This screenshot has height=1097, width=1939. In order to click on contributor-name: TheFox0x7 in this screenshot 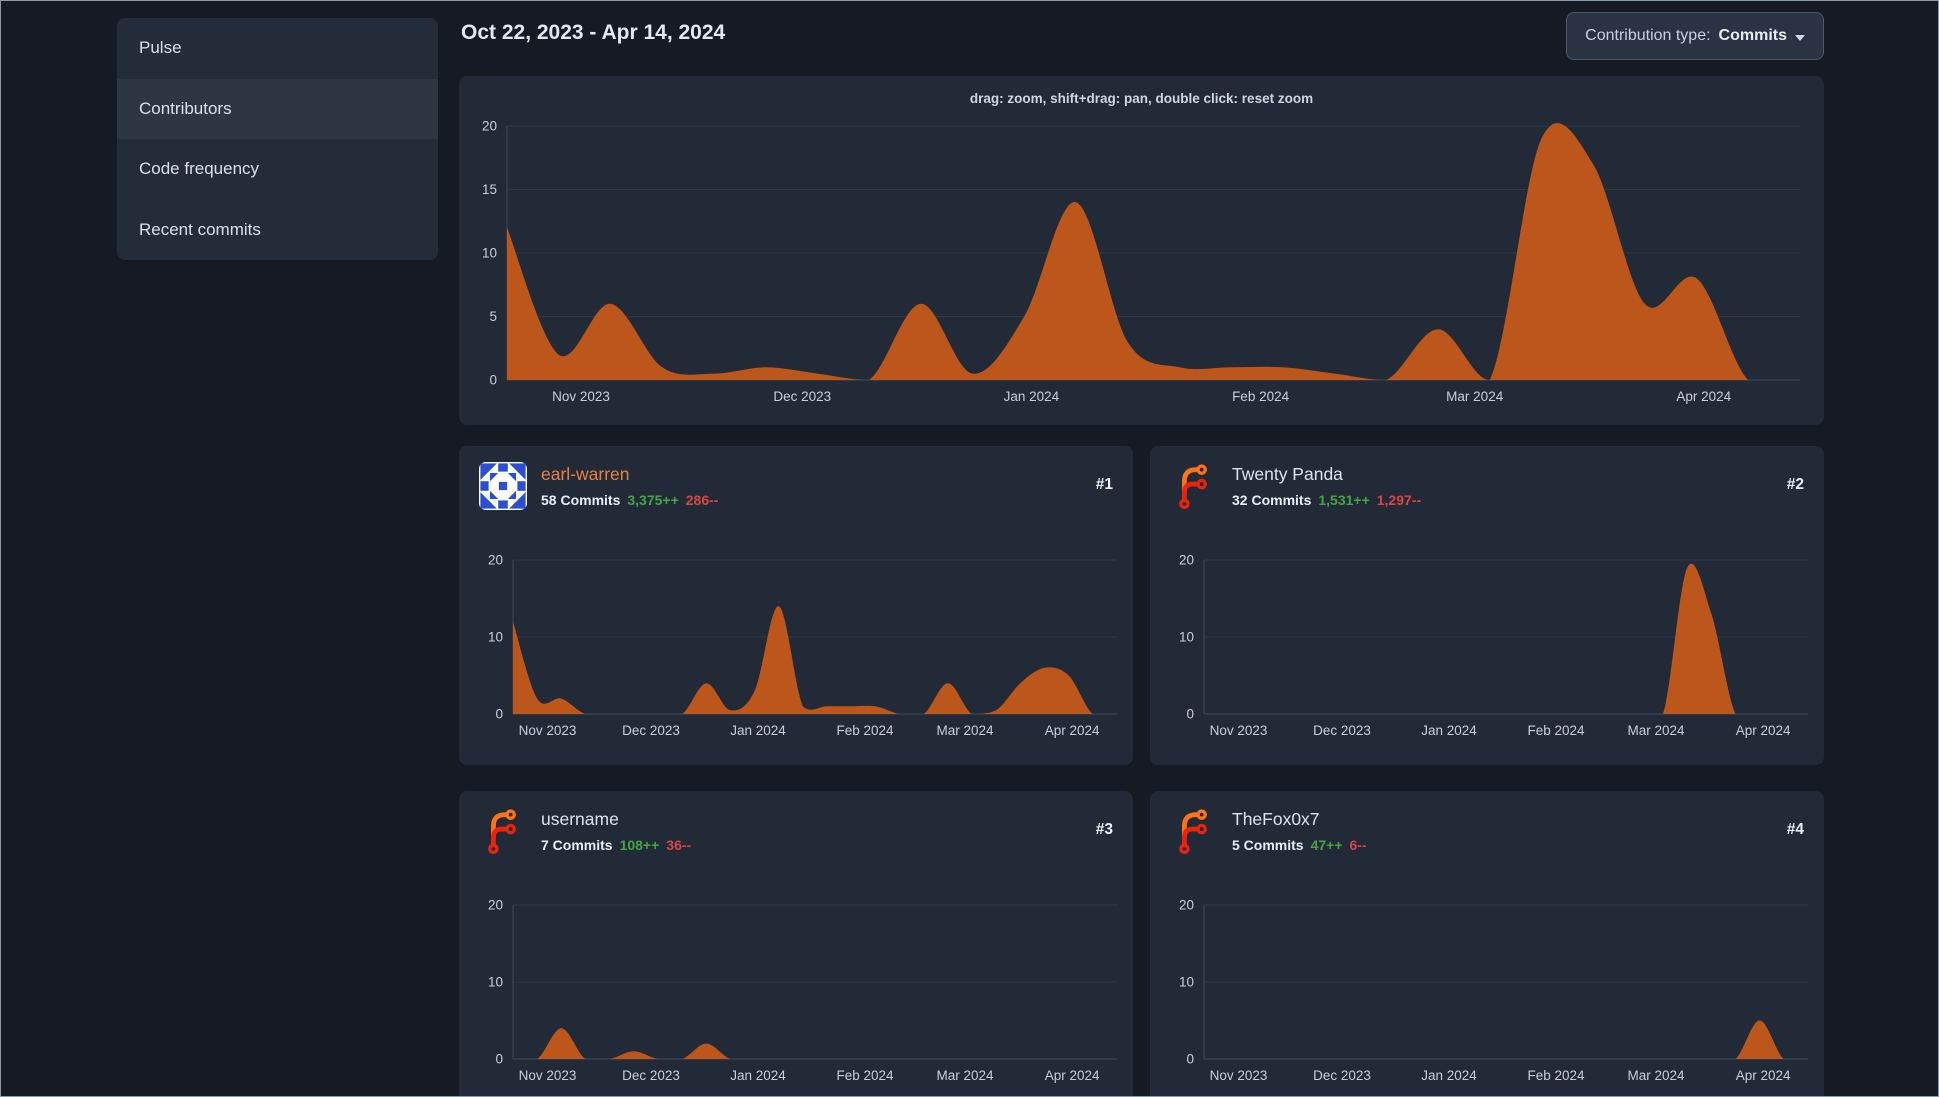, I will do `click(1276, 819)`.